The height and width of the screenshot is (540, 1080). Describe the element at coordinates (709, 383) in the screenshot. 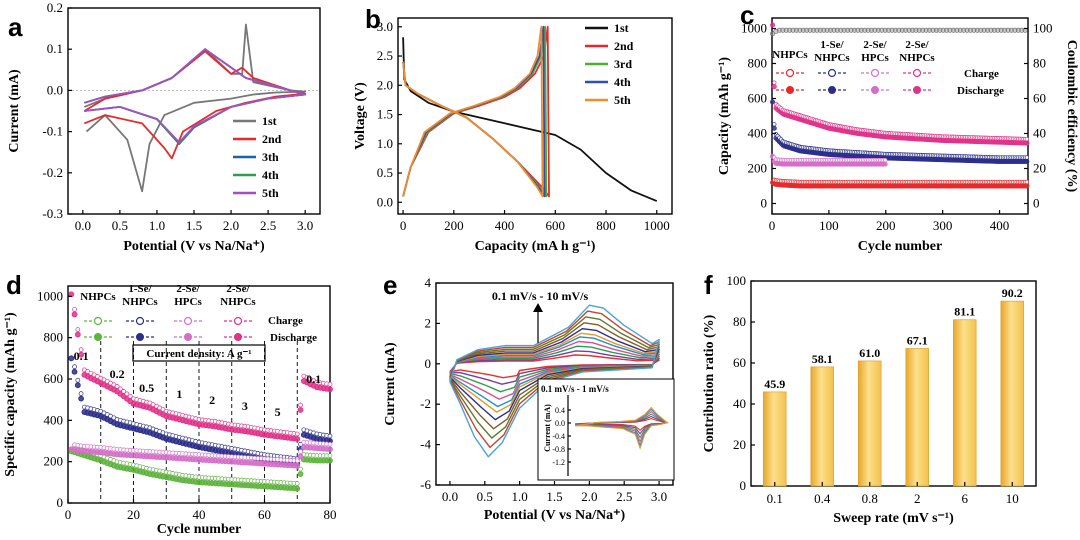

I see `y-axis-label-f: Contribution ratio (%)` at that location.